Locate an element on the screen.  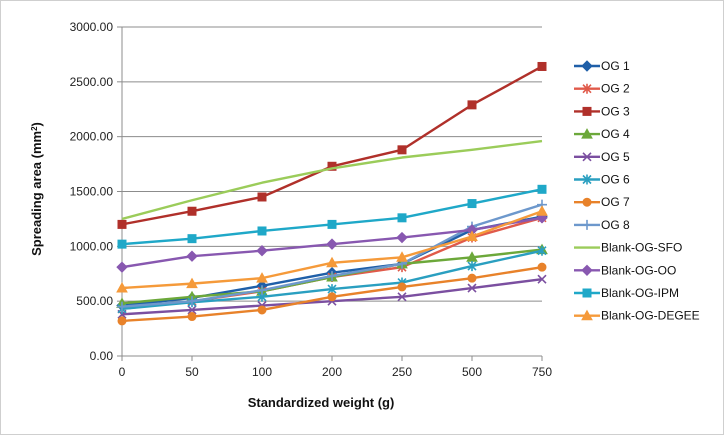
y-axis-title-superscript: 2 is located at coordinates (34, 128).